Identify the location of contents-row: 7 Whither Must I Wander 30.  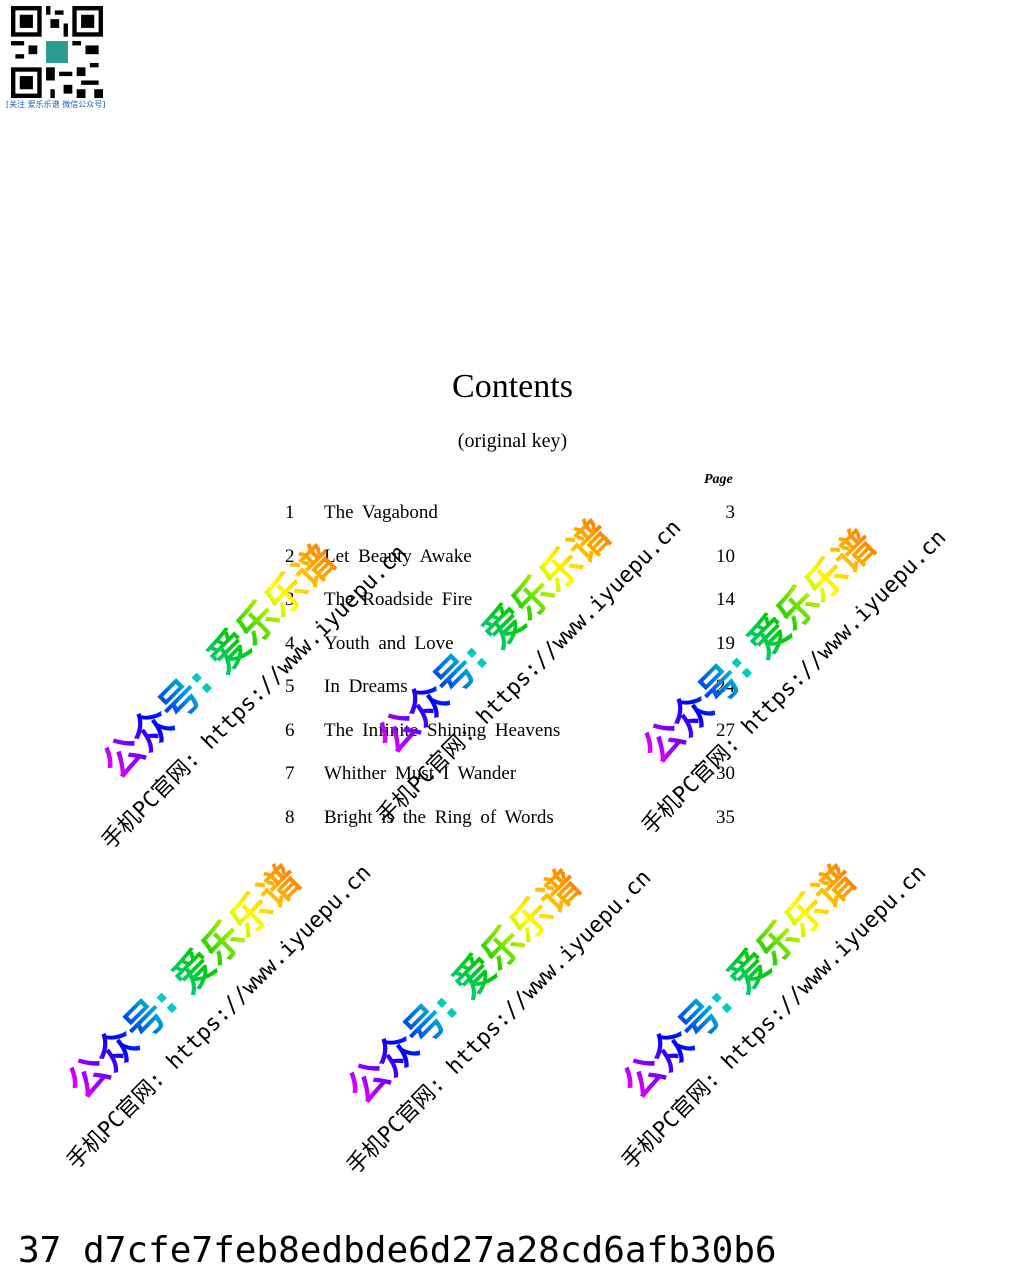
(510, 778).